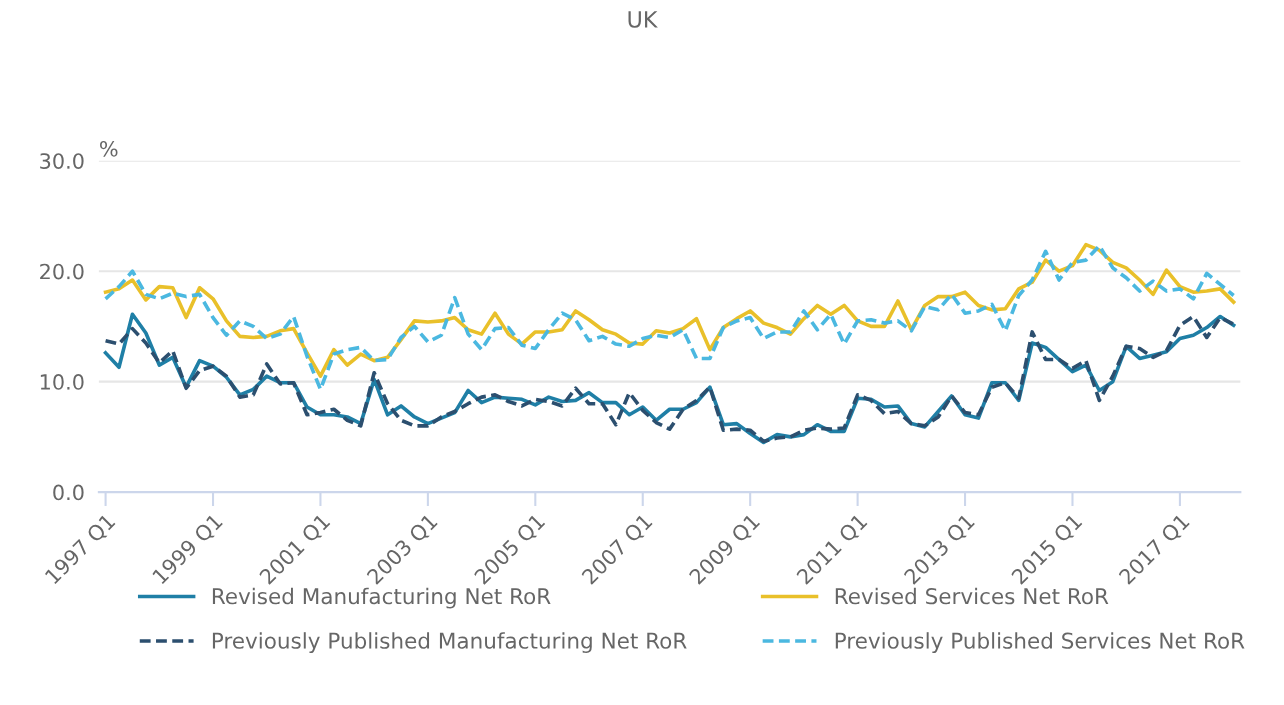 The image size is (1284, 705). What do you see at coordinates (68, 492) in the screenshot?
I see `y-tick-label: 0.0` at bounding box center [68, 492].